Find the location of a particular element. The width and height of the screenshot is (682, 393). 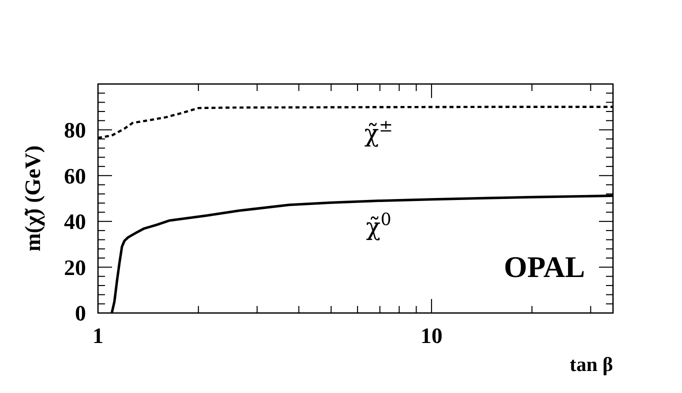

y-tick-label: 0 is located at coordinates (80, 313).